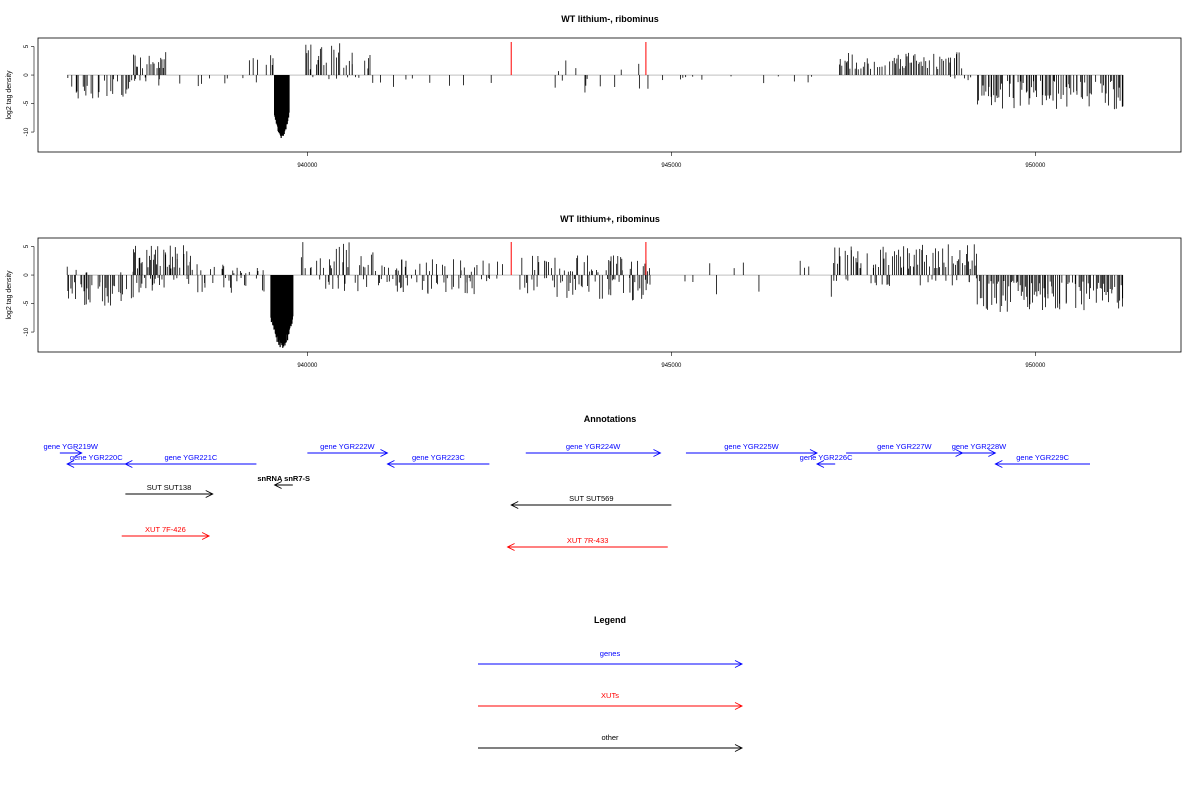  I want to click on feature-arrow: gene YGR221C, so click(190, 460).